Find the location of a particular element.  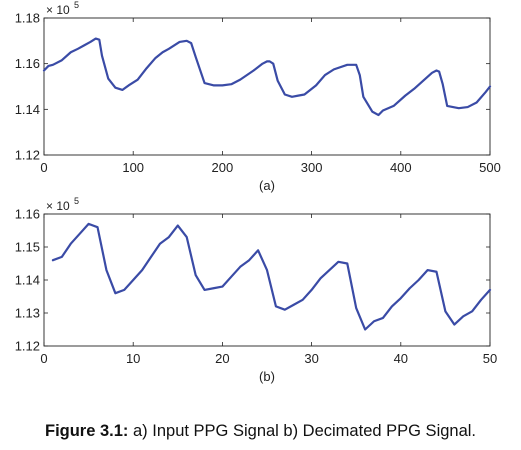

panel-b-xtick-label: 40 is located at coordinates (401, 358).